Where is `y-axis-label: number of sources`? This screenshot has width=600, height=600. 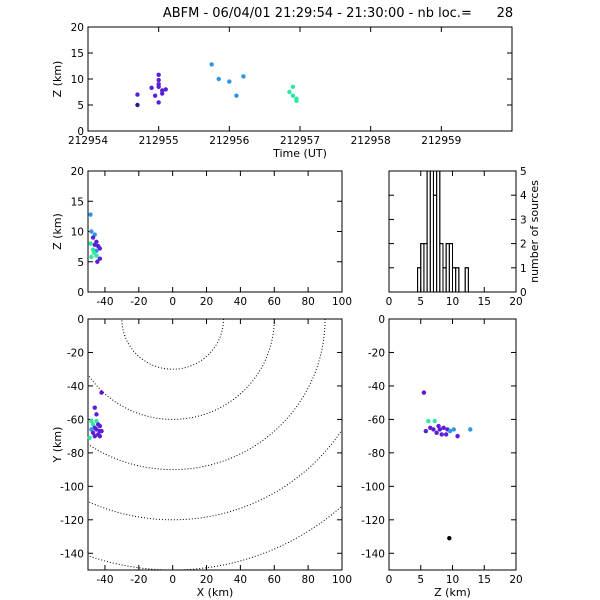
y-axis-label: number of sources is located at coordinates (534, 231).